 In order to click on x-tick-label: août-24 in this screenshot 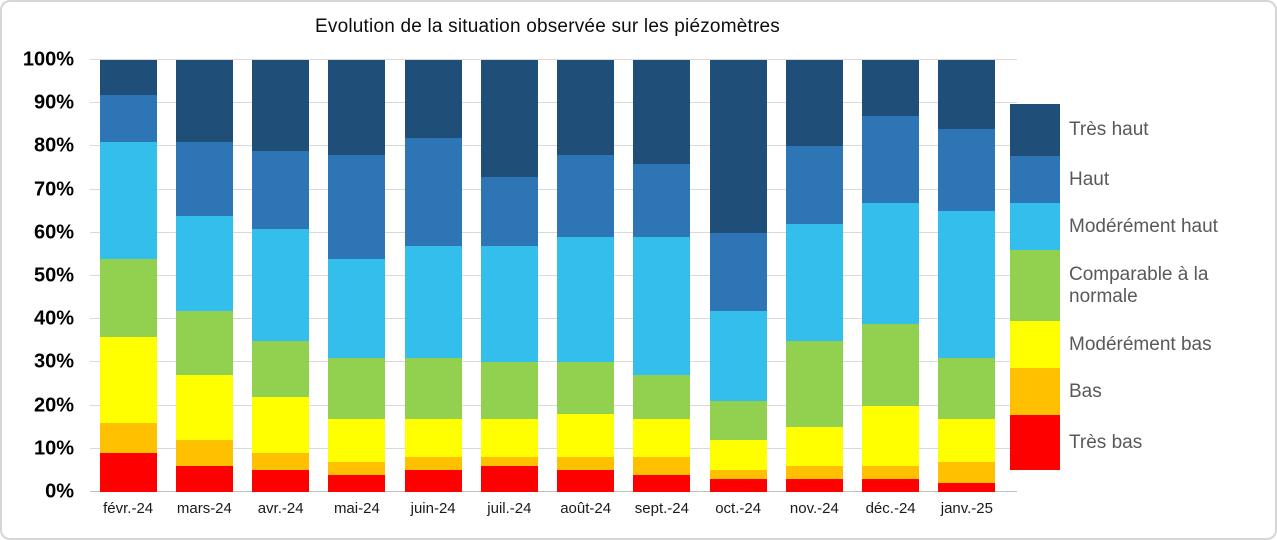, I will do `click(586, 508)`.